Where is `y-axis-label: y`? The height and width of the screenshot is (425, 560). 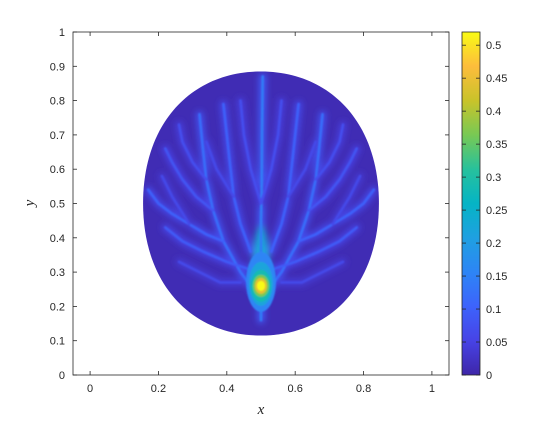
y-axis-label: y is located at coordinates (30, 203).